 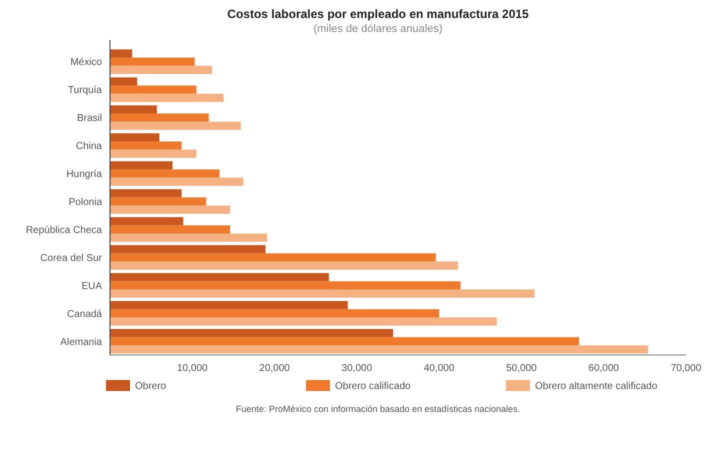 What do you see at coordinates (84, 174) in the screenshot?
I see `y-tick-label: Hungría` at bounding box center [84, 174].